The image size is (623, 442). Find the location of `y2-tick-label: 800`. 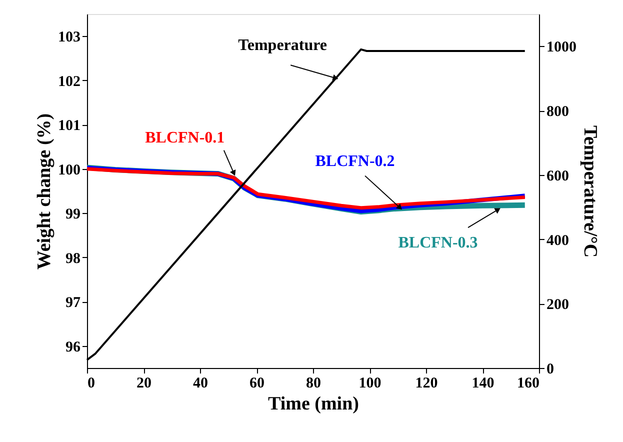

y2-tick-label: 800 is located at coordinates (557, 112).